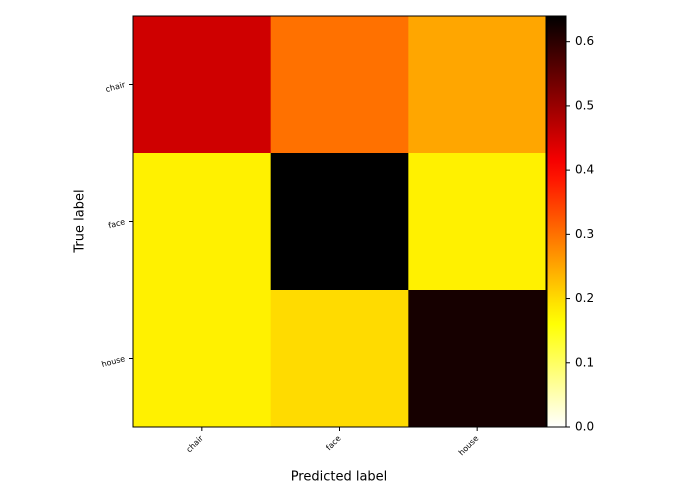 This screenshot has width=700, height=500. Describe the element at coordinates (195, 443) in the screenshot. I see `x-tick-label: chair` at that location.